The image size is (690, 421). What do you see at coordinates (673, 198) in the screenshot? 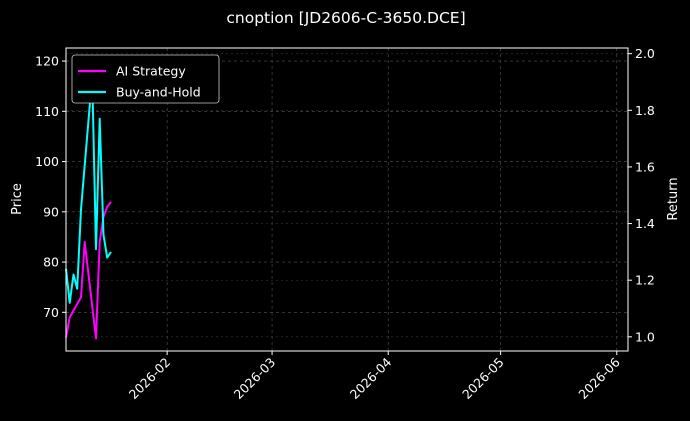
I see `y2-axis-label: Return` at bounding box center [673, 198].